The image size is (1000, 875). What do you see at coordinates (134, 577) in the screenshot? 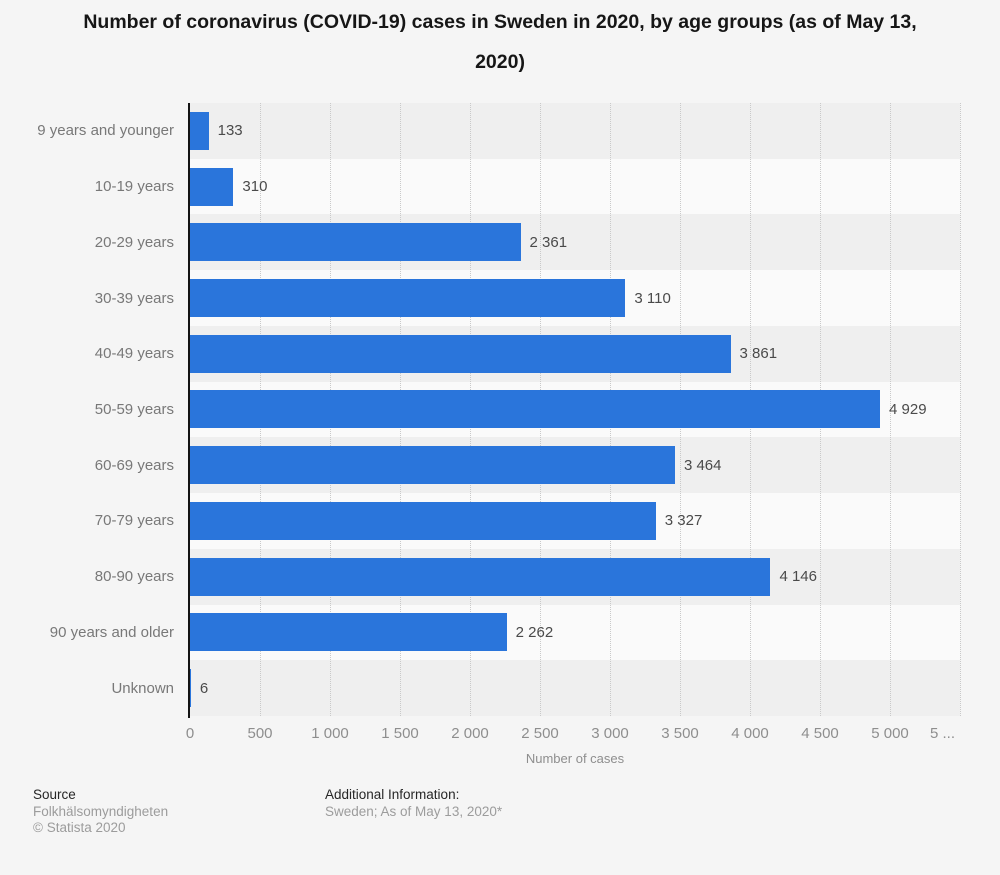
I see `category-label: 80-90 years` at bounding box center [134, 577].